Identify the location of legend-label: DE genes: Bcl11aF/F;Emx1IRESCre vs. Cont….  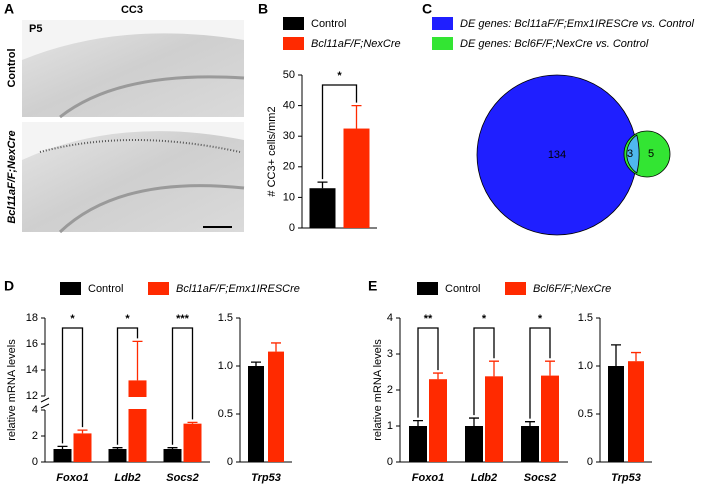
(577, 24).